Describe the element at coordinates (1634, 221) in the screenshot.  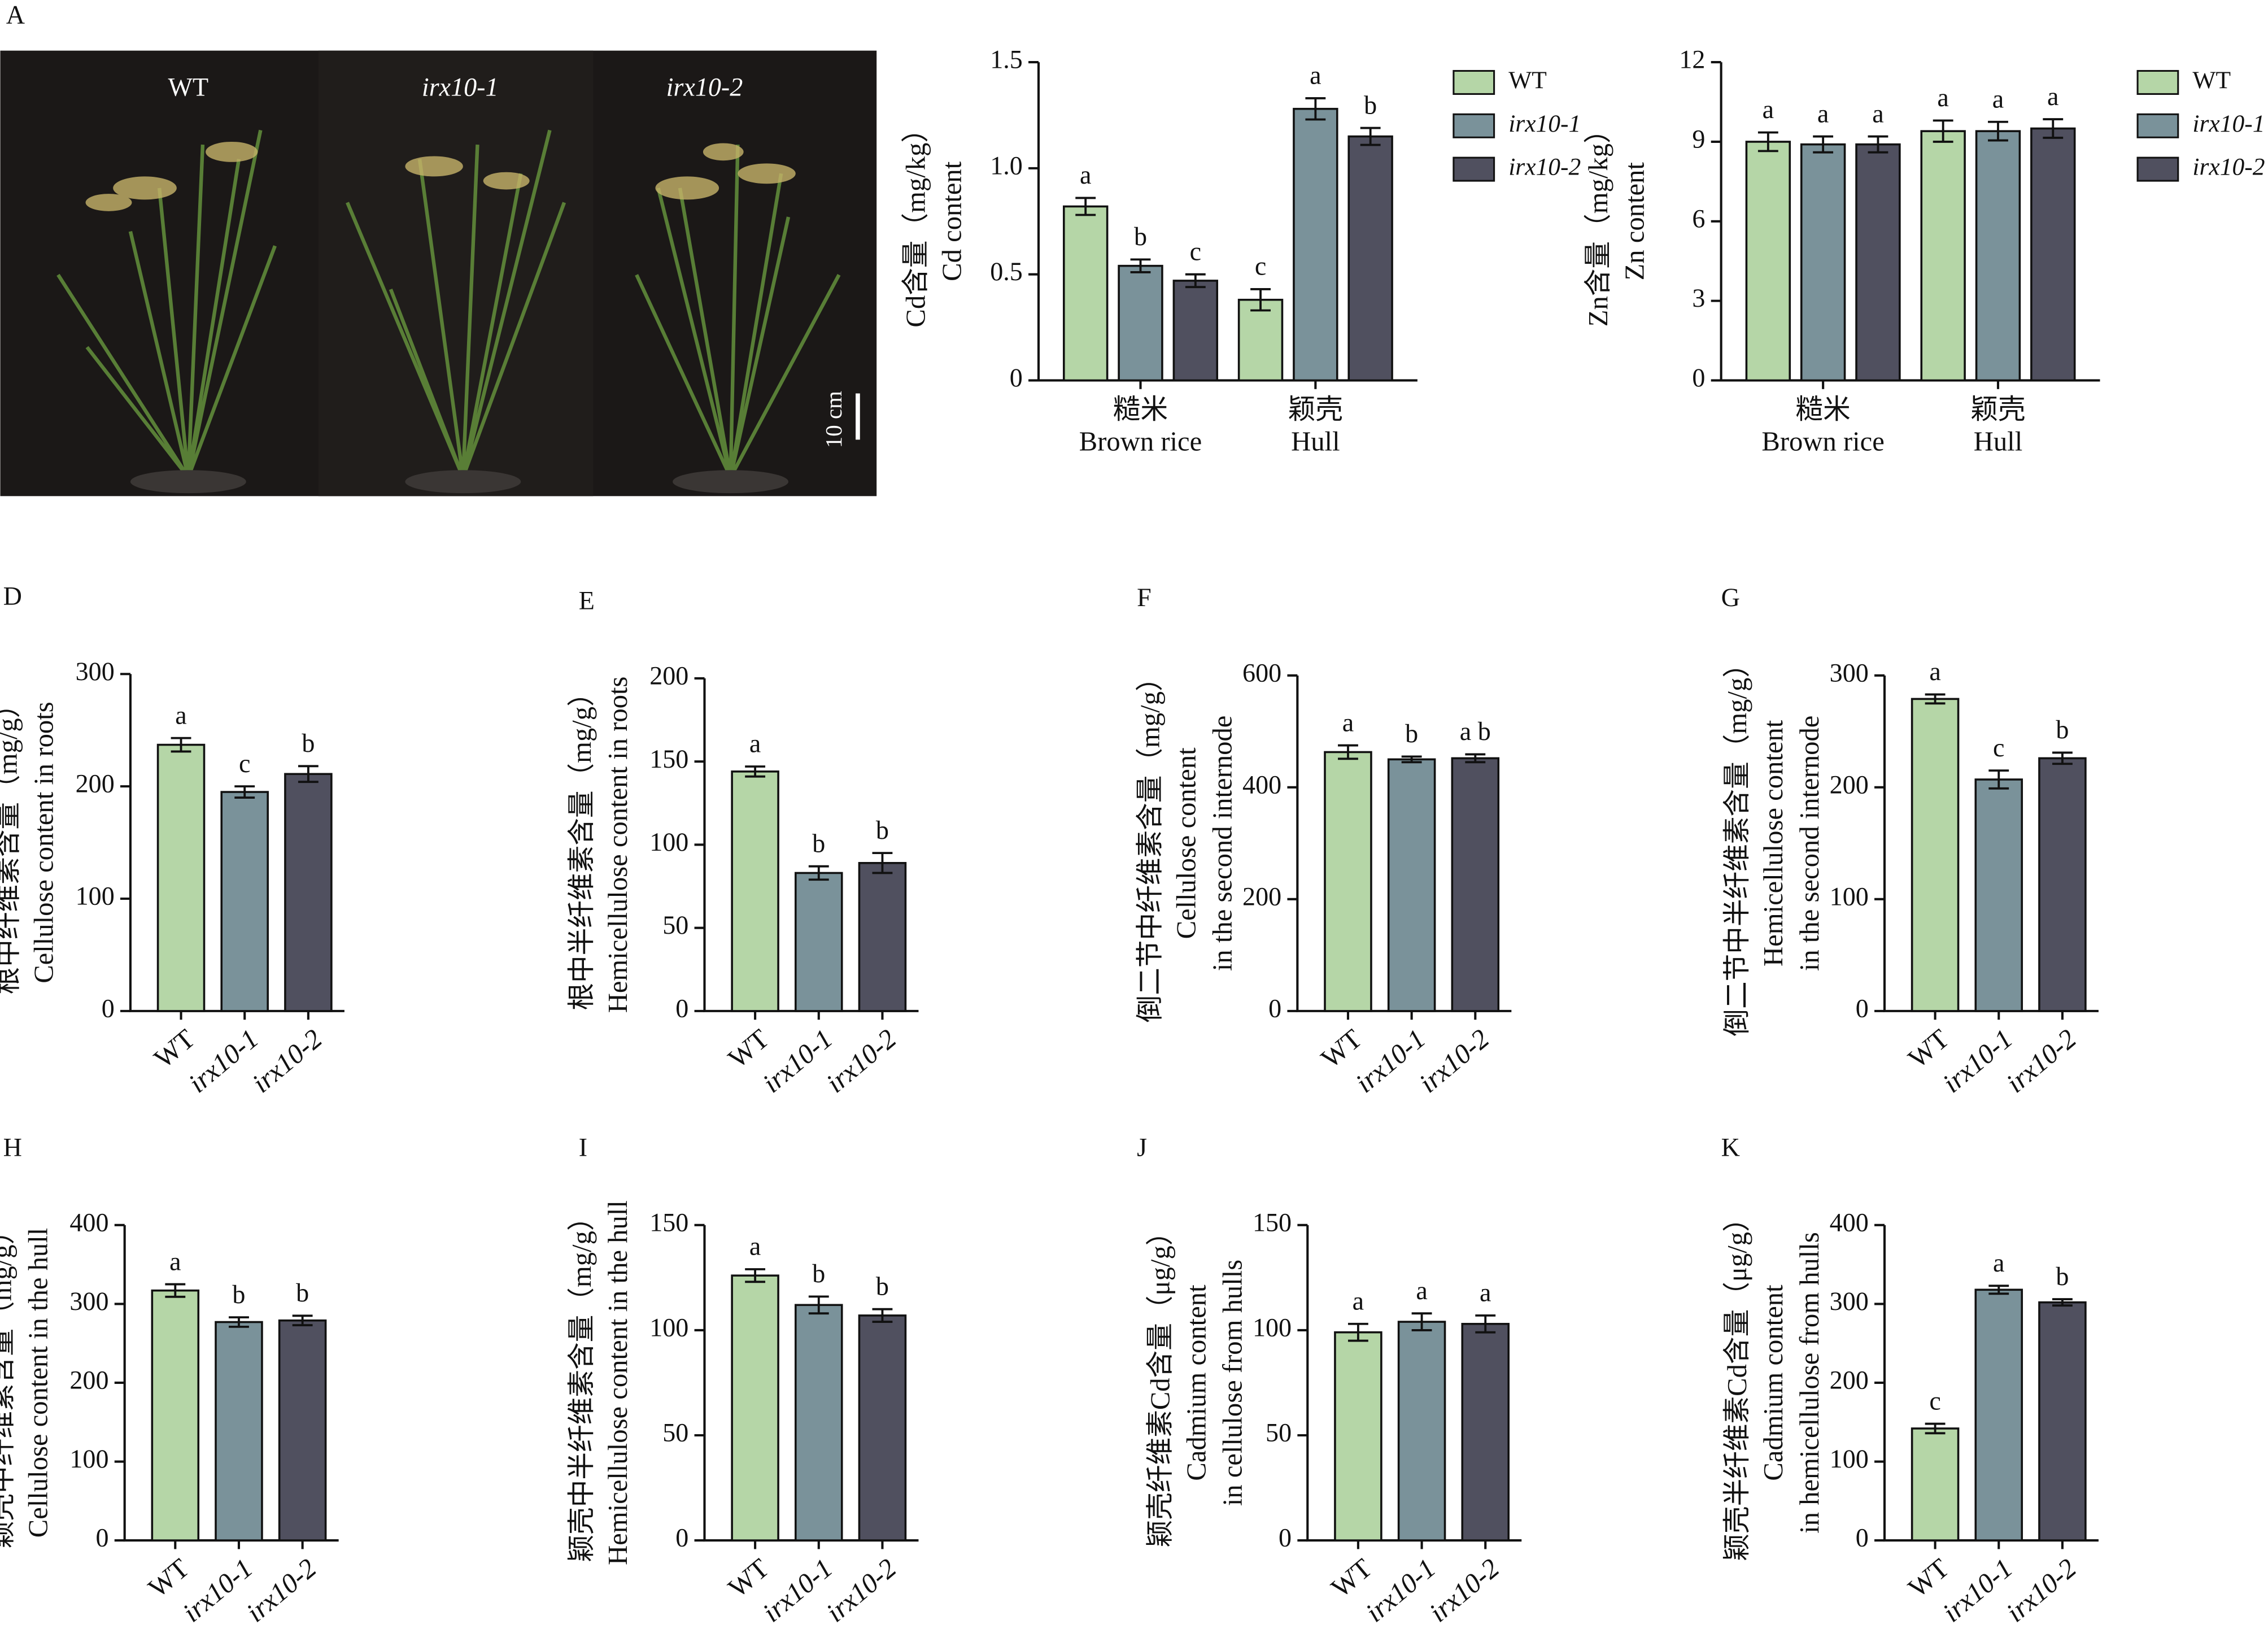
I see `y-axis-label: Zn content` at that location.